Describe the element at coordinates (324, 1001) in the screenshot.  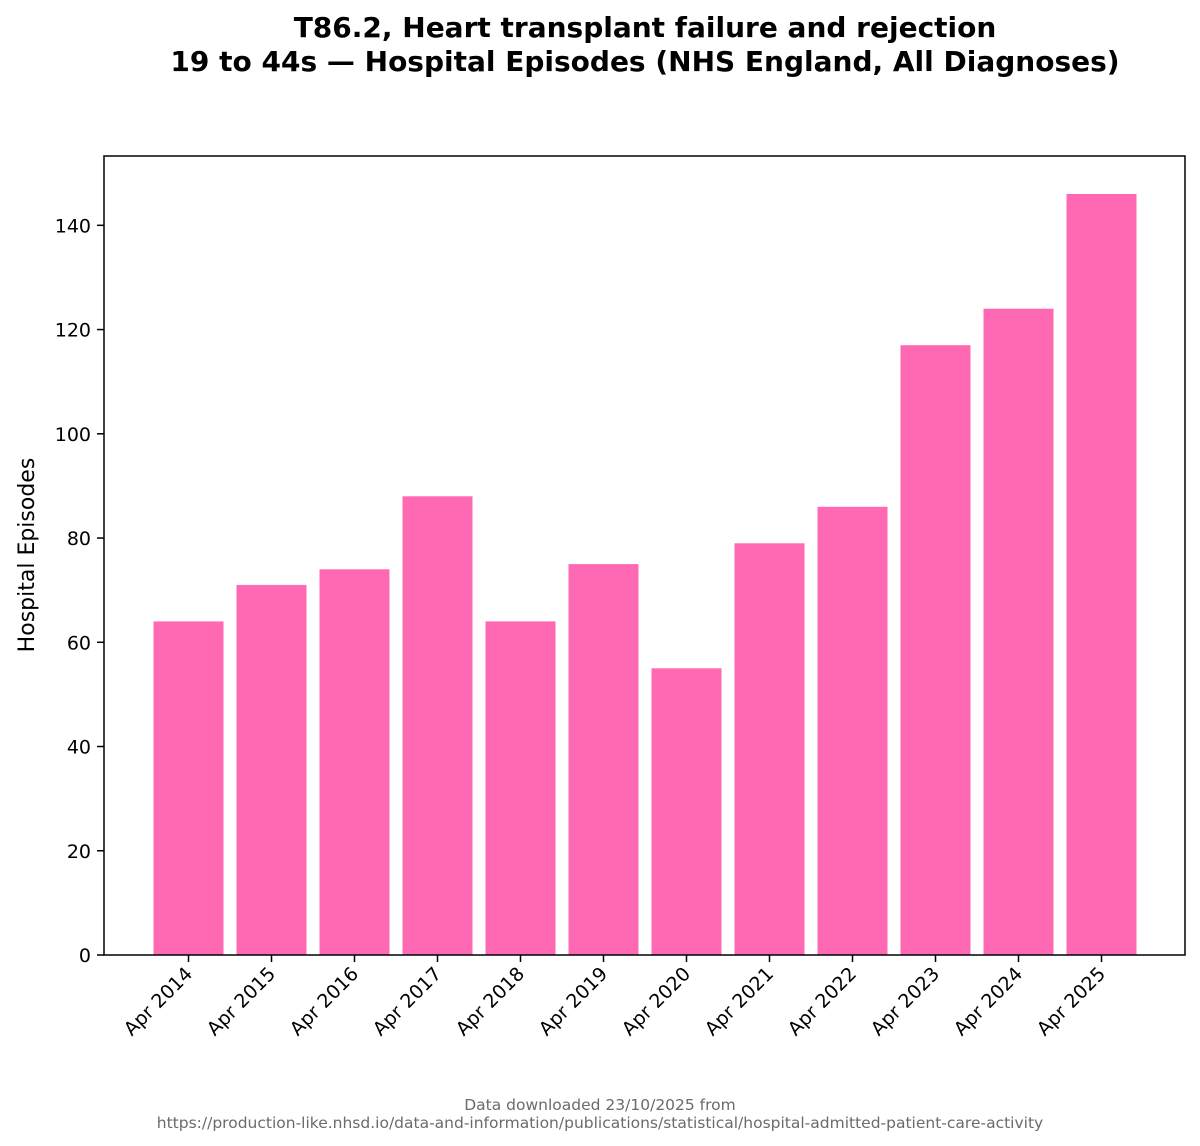
I see `x-tick-label: Apr 2016` at that location.